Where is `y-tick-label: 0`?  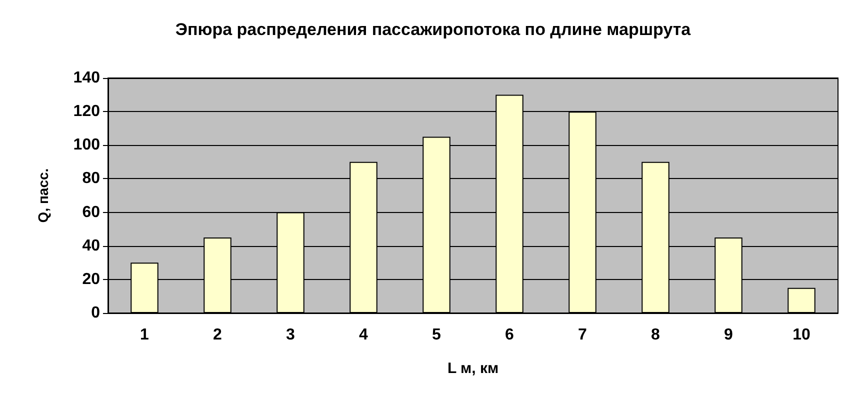
y-tick-label: 0 is located at coordinates (95, 313).